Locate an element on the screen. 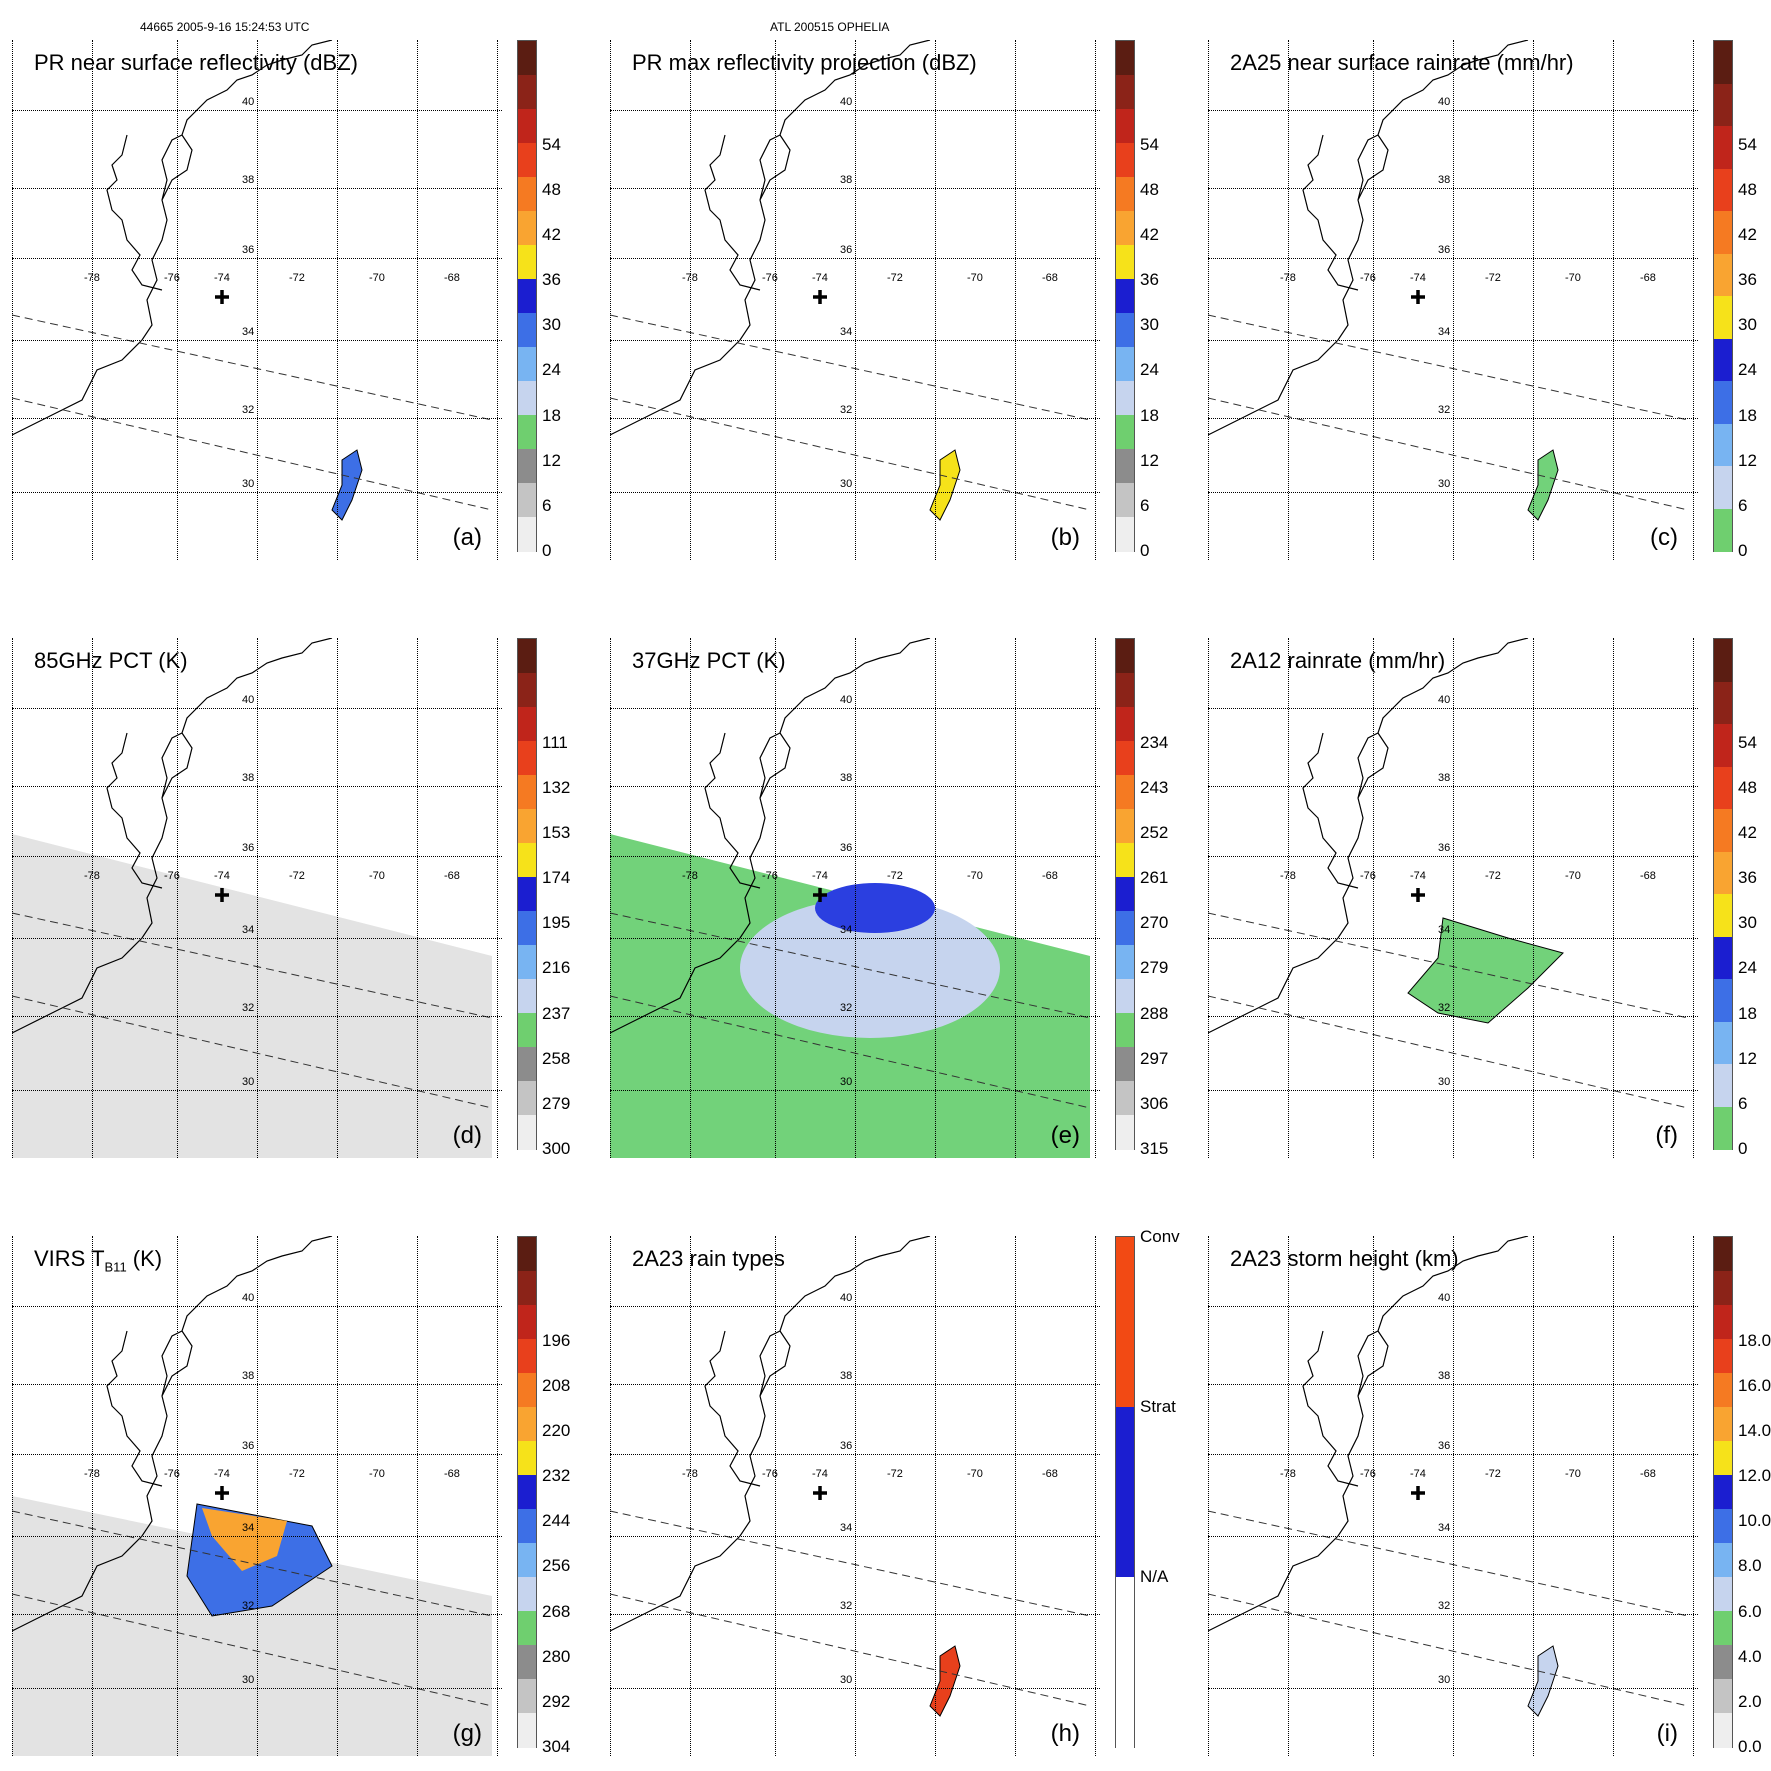 The height and width of the screenshot is (1771, 1771). colorbar-tick-label: 18 is located at coordinates (551, 415).